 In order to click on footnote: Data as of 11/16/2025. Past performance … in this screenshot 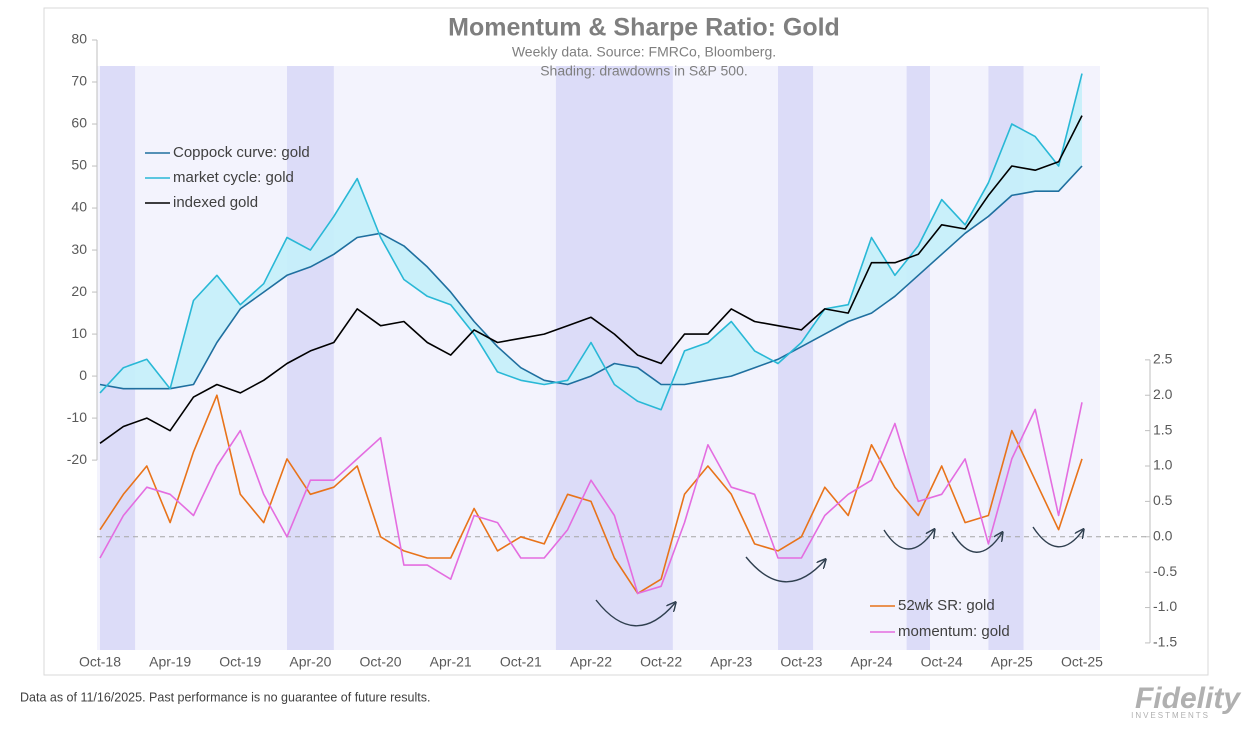, I will do `click(225, 697)`.